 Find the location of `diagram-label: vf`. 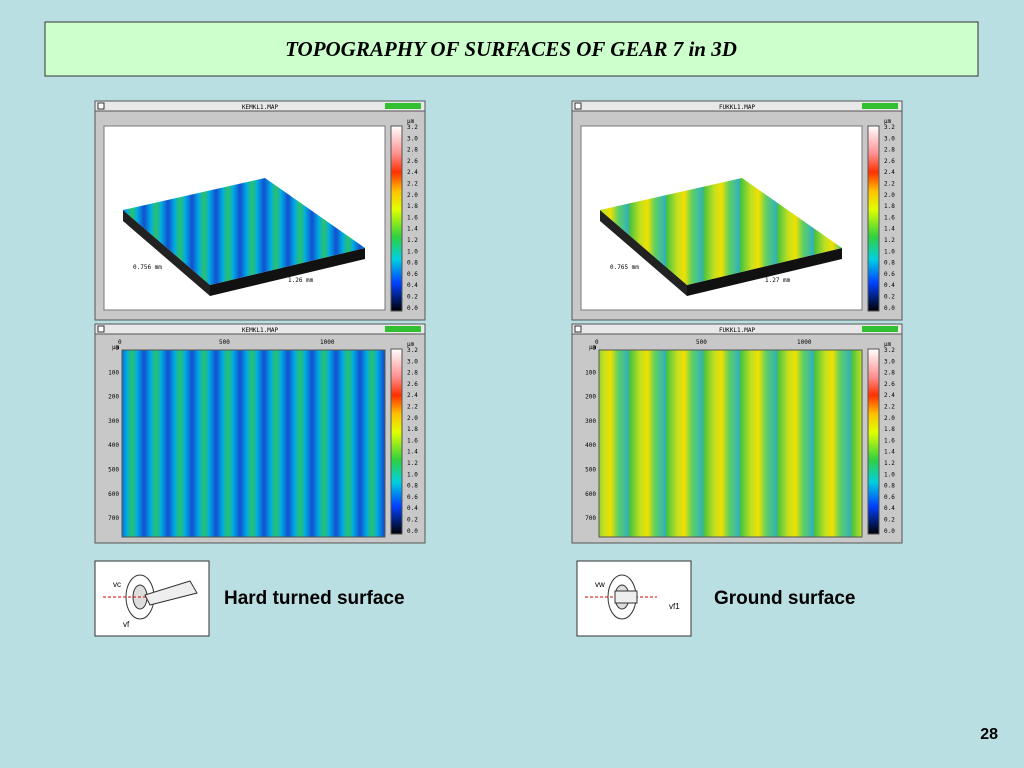

diagram-label: vf is located at coordinates (126, 624).